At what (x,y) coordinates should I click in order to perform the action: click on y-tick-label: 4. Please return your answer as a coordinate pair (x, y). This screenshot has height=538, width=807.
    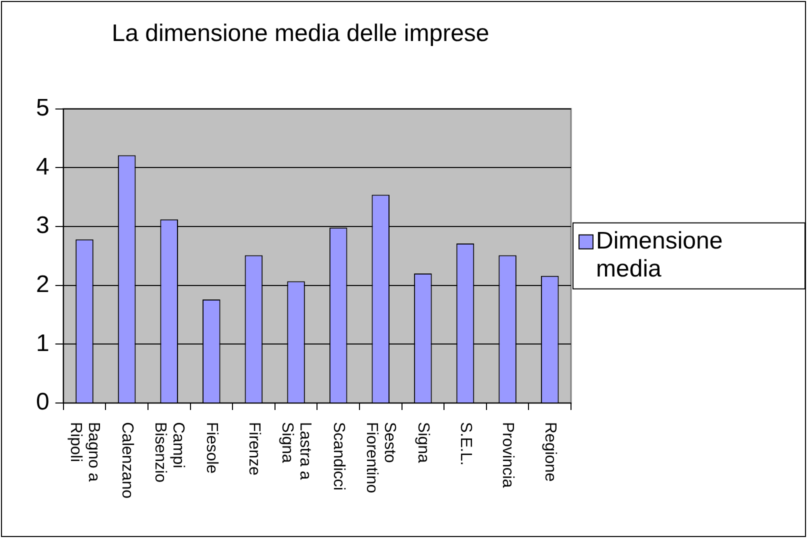
    Looking at the image, I should click on (43, 166).